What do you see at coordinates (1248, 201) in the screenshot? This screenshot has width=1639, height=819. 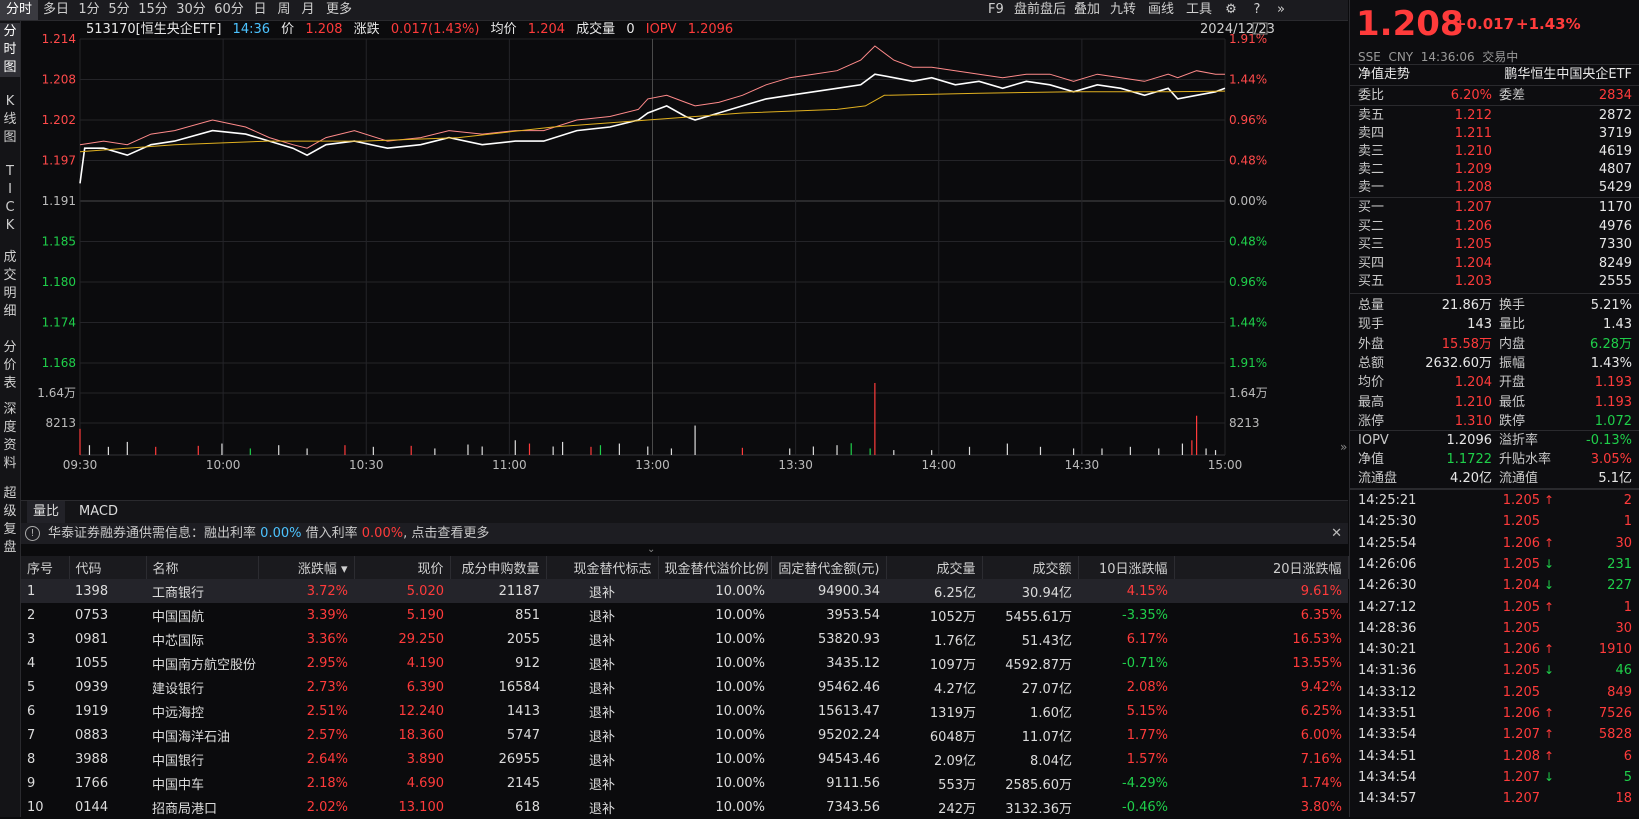 I see `y-right-tick: 0.00%` at bounding box center [1248, 201].